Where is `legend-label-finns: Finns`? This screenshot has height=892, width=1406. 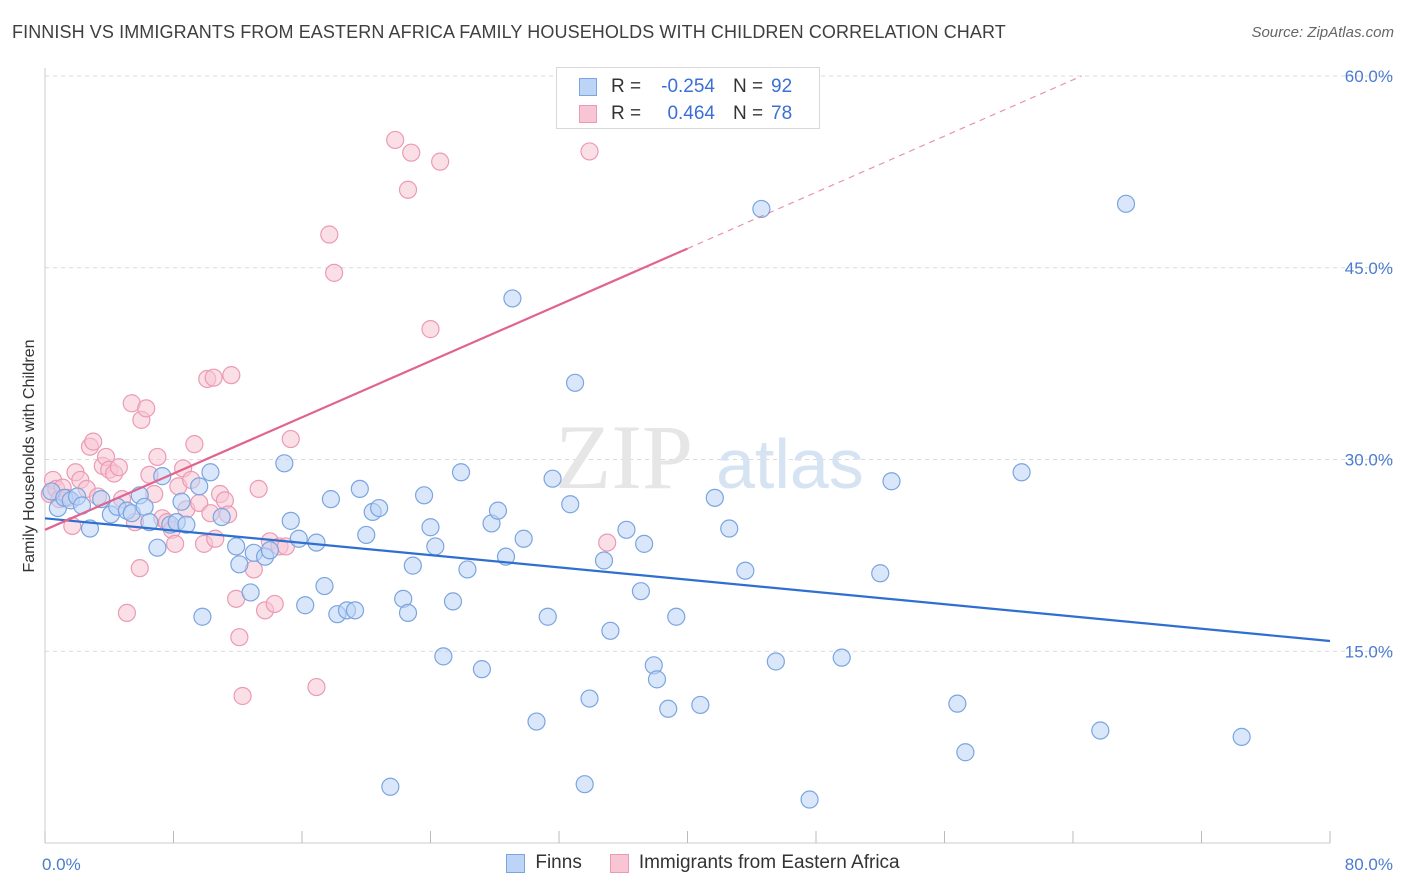 legend-label-finns: Finns is located at coordinates (558, 862).